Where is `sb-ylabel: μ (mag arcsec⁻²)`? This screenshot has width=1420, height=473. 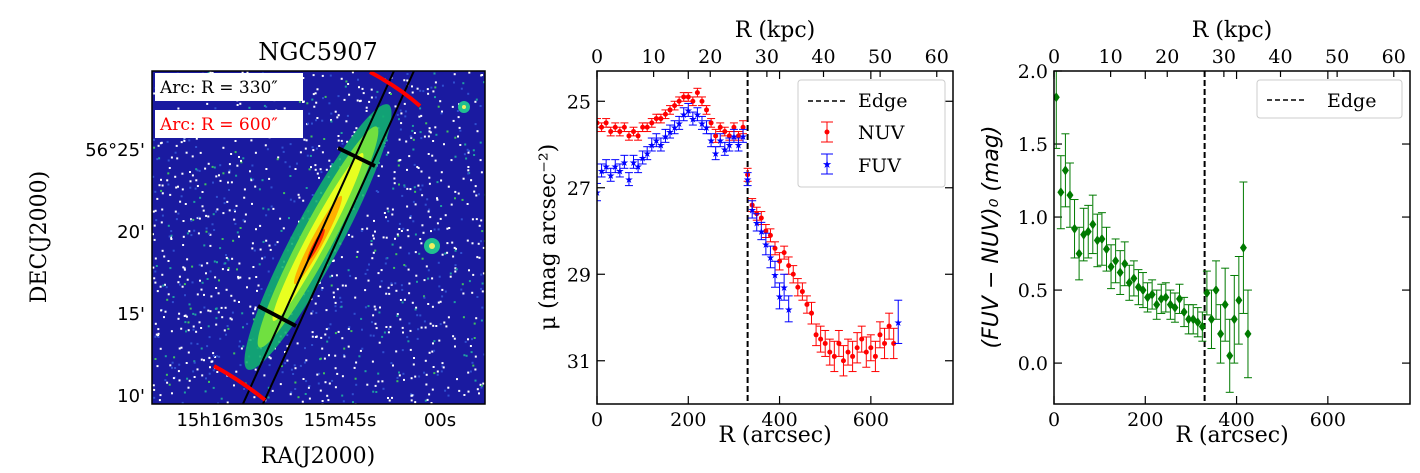 sb-ylabel: μ (mag arcsec⁻²) is located at coordinates (548, 237).